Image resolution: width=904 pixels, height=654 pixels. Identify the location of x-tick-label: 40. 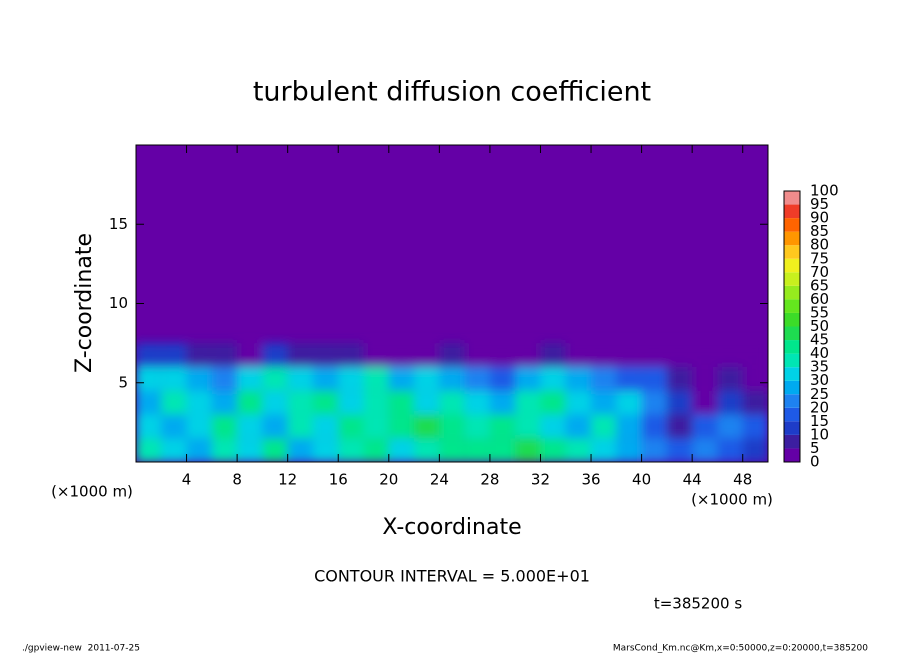
(641, 480).